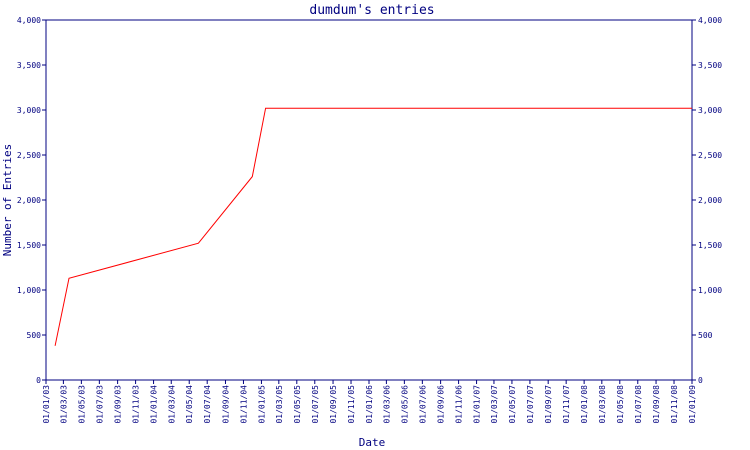  I want to click on y-tick-label-right: 1,500, so click(710, 245).